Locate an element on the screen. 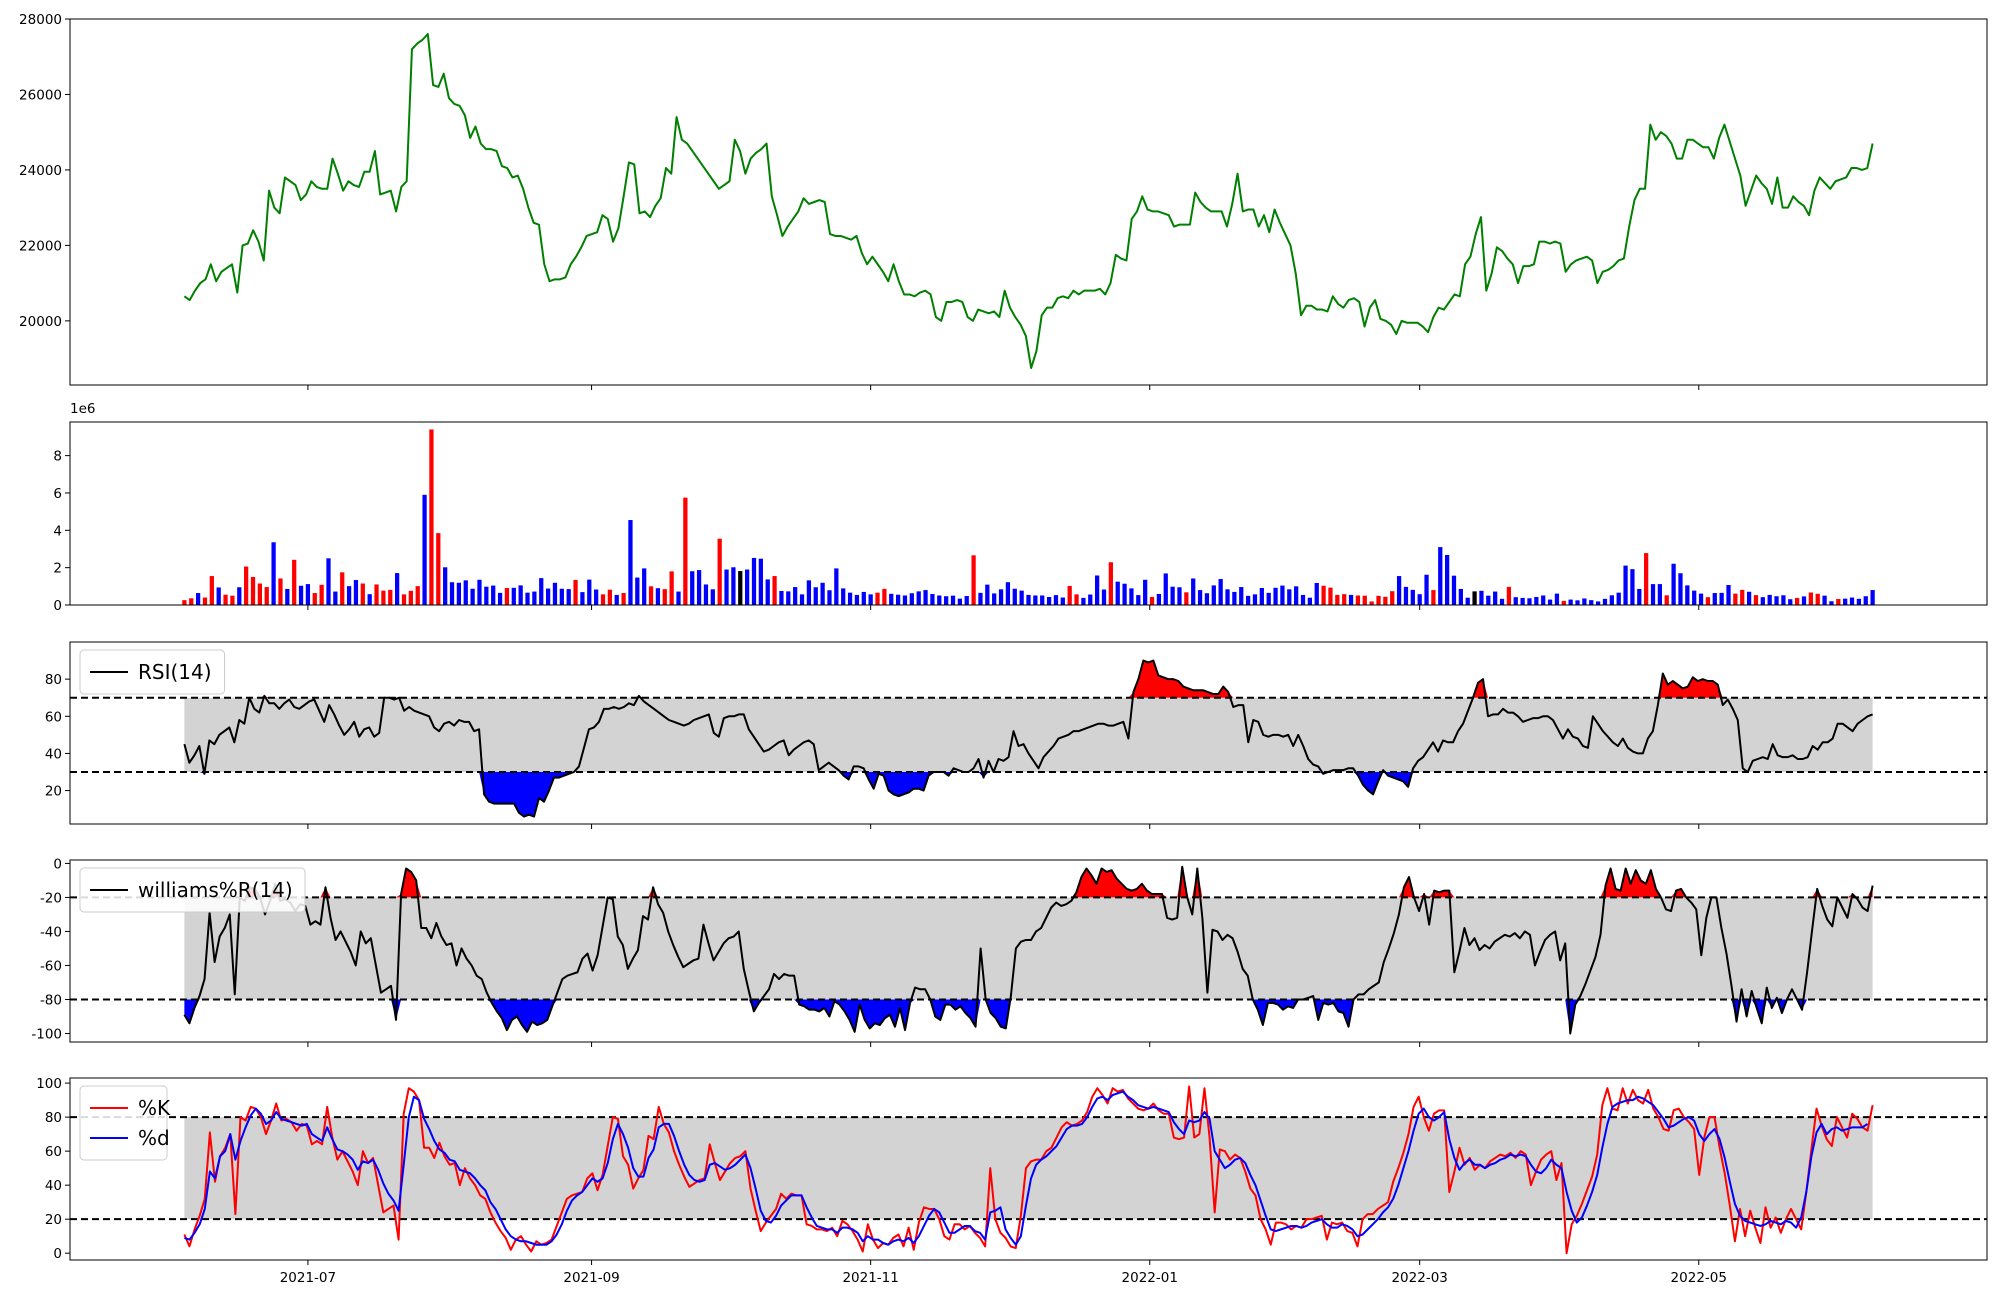 The image size is (2000, 1300). panel-rsi: 20 40 60 80 RSI(14) is located at coordinates (1016, 735).